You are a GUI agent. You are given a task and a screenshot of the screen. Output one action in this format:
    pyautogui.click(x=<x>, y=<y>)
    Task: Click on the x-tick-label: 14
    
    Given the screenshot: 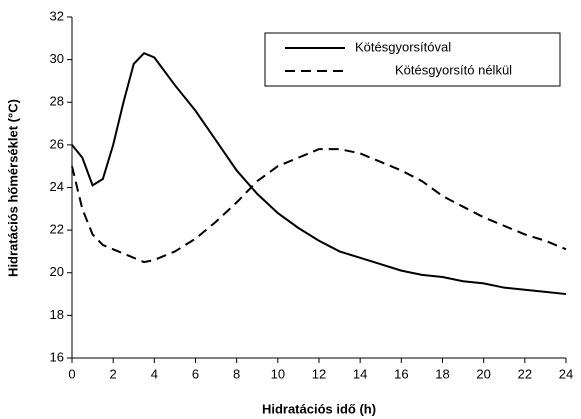 What is the action you would take?
    pyautogui.click(x=360, y=373)
    